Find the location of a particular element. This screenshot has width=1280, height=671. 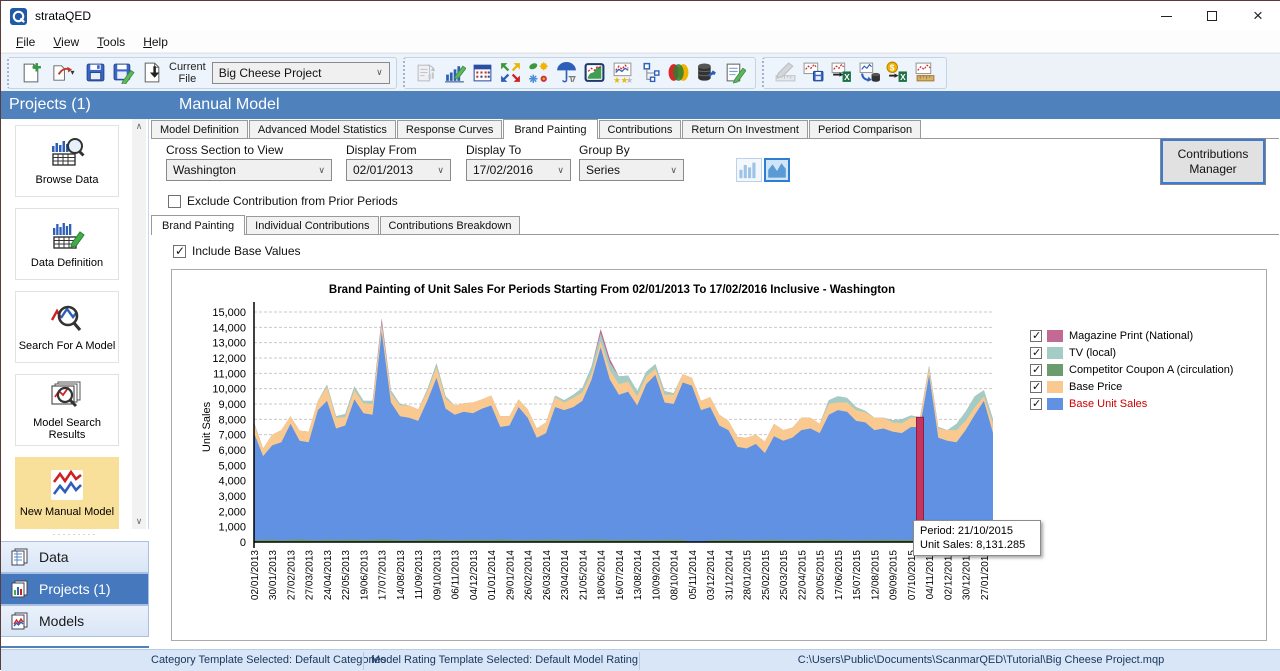

close-button: × is located at coordinates (1257, 16).